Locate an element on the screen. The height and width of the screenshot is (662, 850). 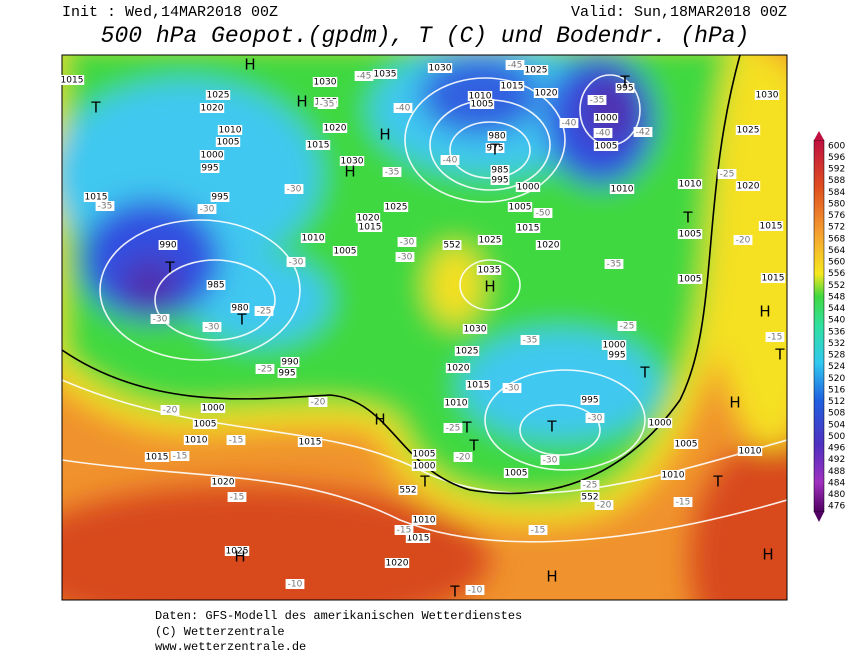
pressure-label: 995 is located at coordinates (286, 374).